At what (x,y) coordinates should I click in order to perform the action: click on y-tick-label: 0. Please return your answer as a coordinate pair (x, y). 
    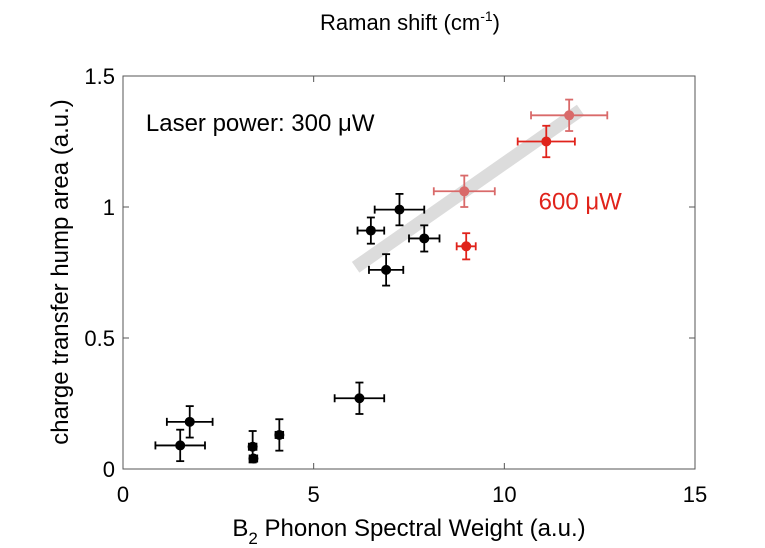
    Looking at the image, I should click on (109, 469).